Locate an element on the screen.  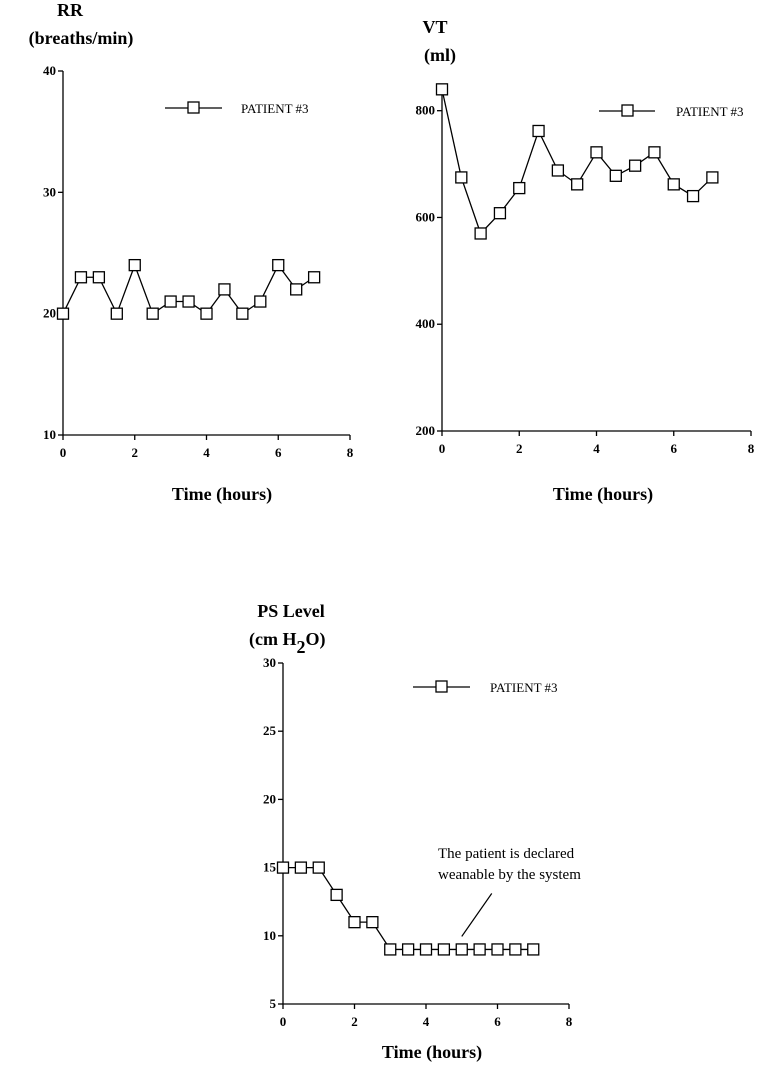
ps-y-tick-label: 30 is located at coordinates (269, 662).